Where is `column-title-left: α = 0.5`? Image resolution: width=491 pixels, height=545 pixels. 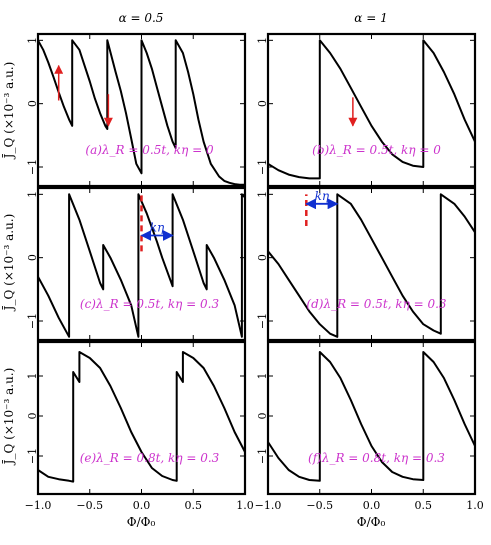
column-title-left: α = 0.5 is located at coordinates (141, 18).